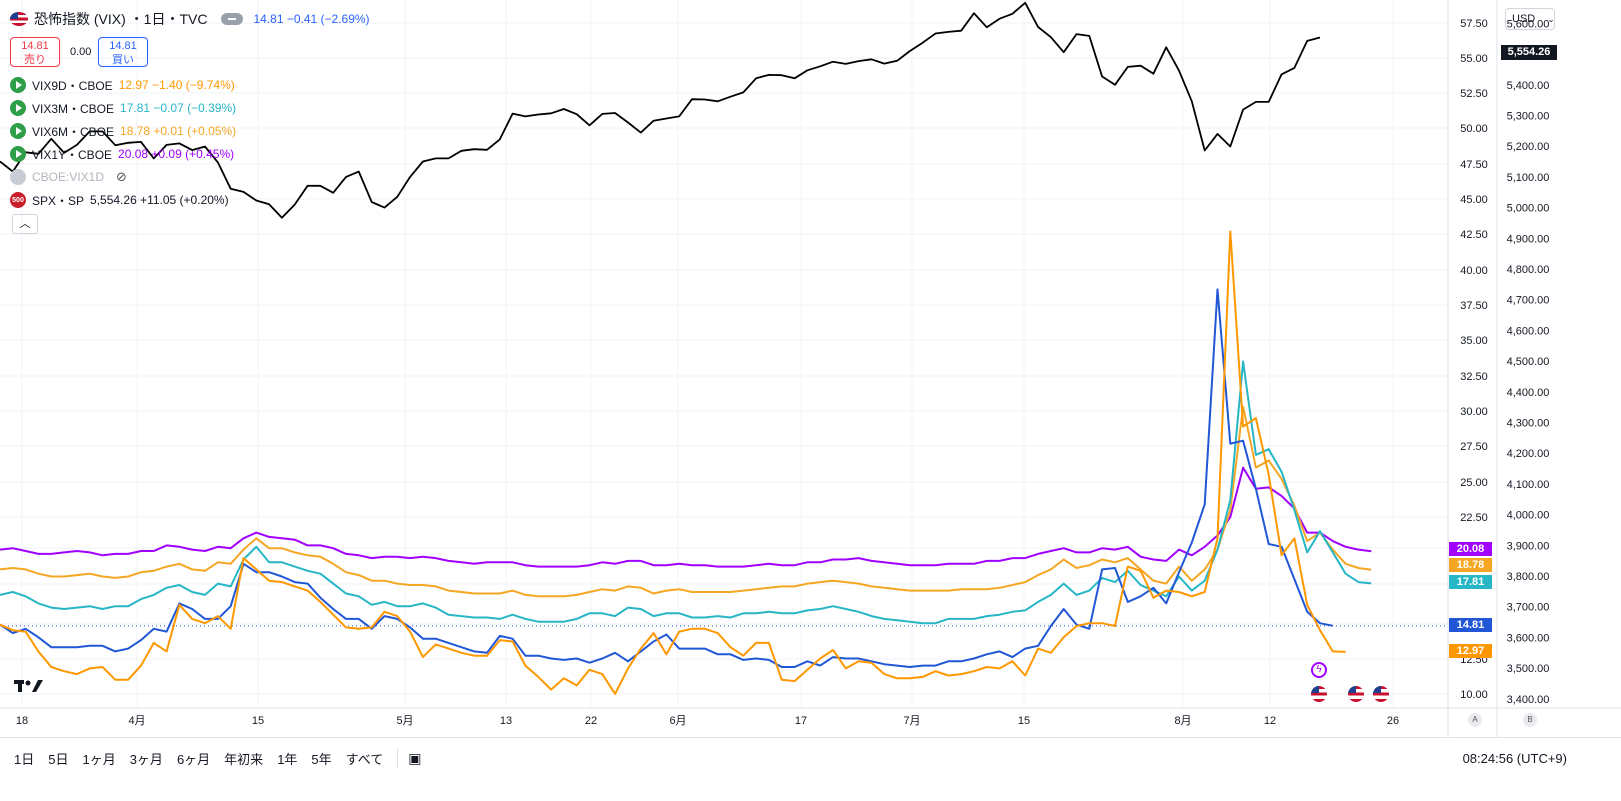  Describe the element at coordinates (686, 517) in the screenshot. I see `series-line-vix1y` at that location.